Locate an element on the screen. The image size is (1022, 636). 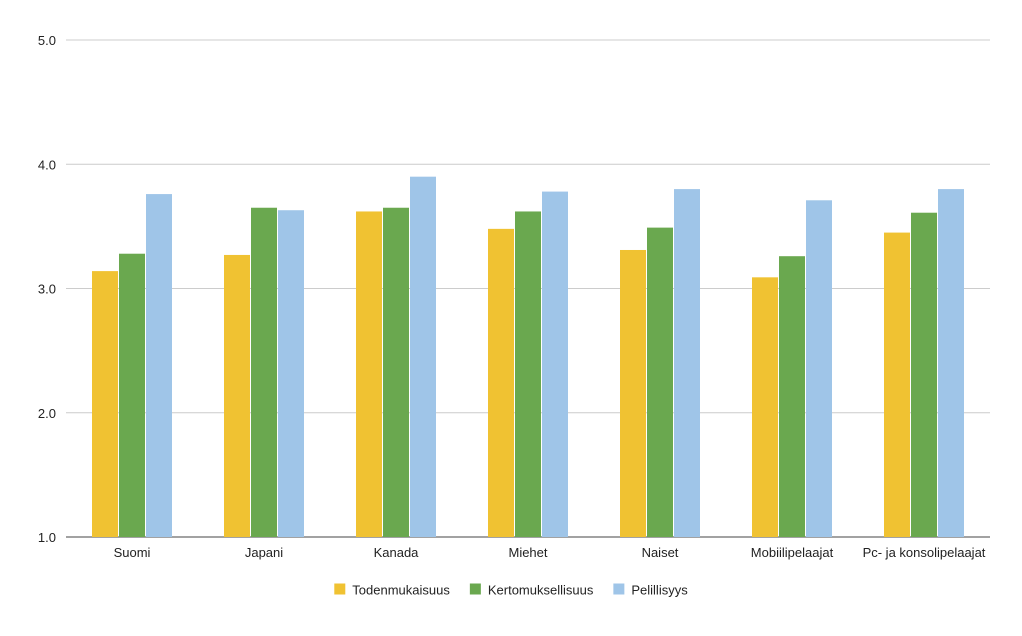
y-tick-label: 4.0 is located at coordinates (47, 164).